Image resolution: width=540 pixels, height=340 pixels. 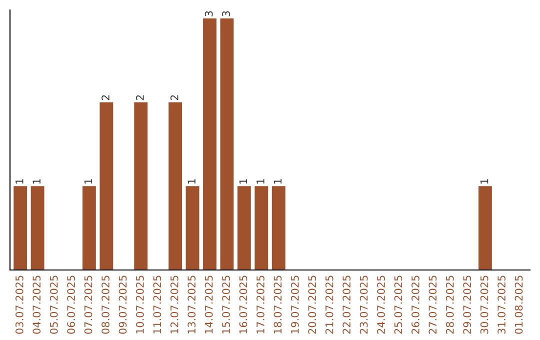 What do you see at coordinates (157, 305) in the screenshot?
I see `x-tick-label: 11.07.2025` at bounding box center [157, 305].